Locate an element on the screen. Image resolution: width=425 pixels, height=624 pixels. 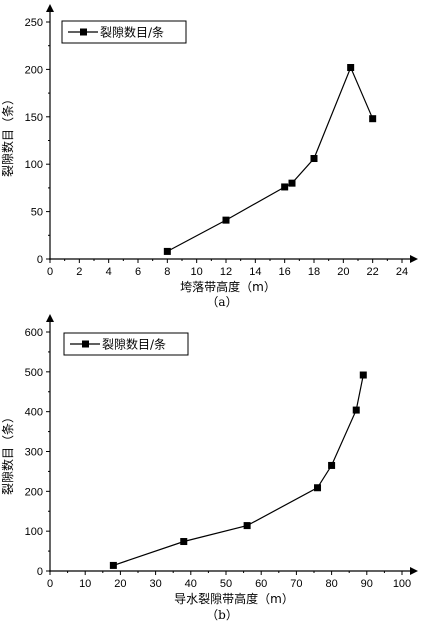
x-tick-label: 22 is located at coordinates (373, 272).